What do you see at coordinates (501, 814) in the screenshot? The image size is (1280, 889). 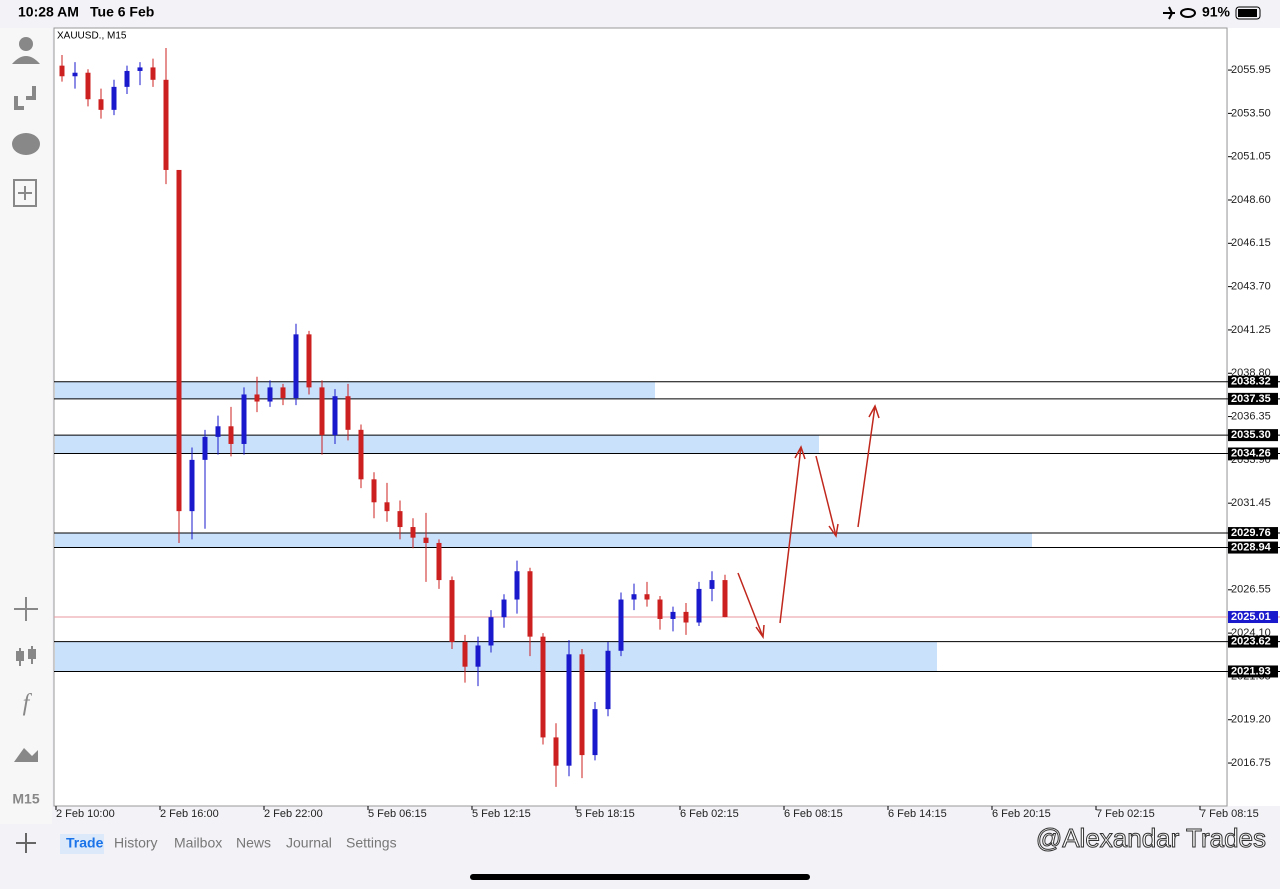 I see `x-tick-label: 5 Feb 12:15` at bounding box center [501, 814].